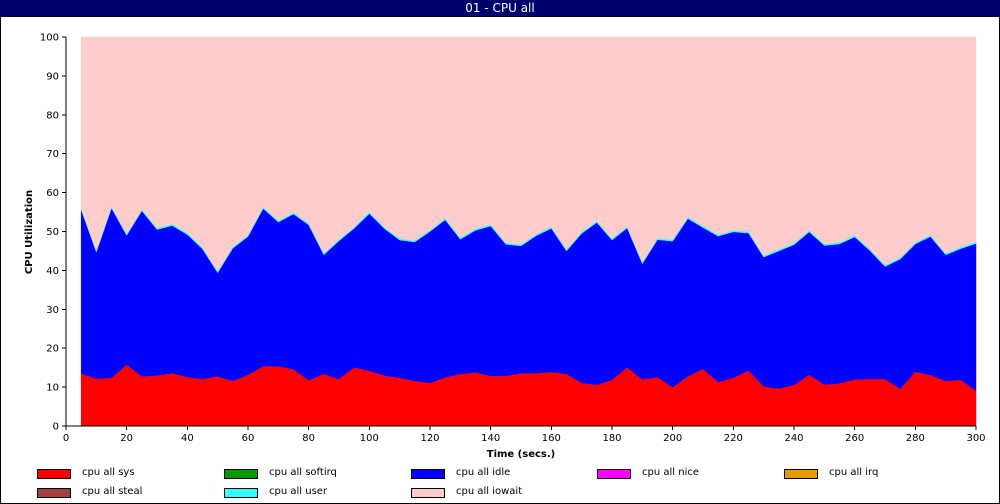  What do you see at coordinates (428, 474) in the screenshot?
I see `legend-swatch-idle` at bounding box center [428, 474].